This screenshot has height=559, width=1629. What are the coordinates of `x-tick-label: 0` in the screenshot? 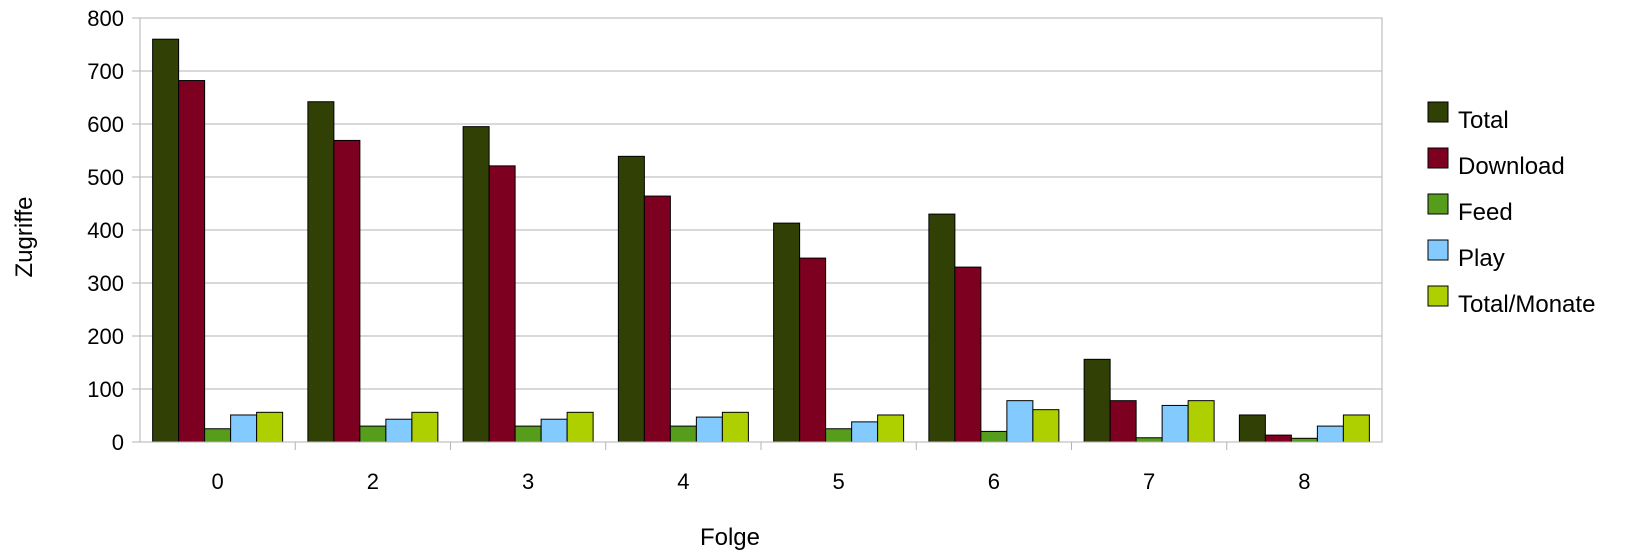 It's located at (218, 481).